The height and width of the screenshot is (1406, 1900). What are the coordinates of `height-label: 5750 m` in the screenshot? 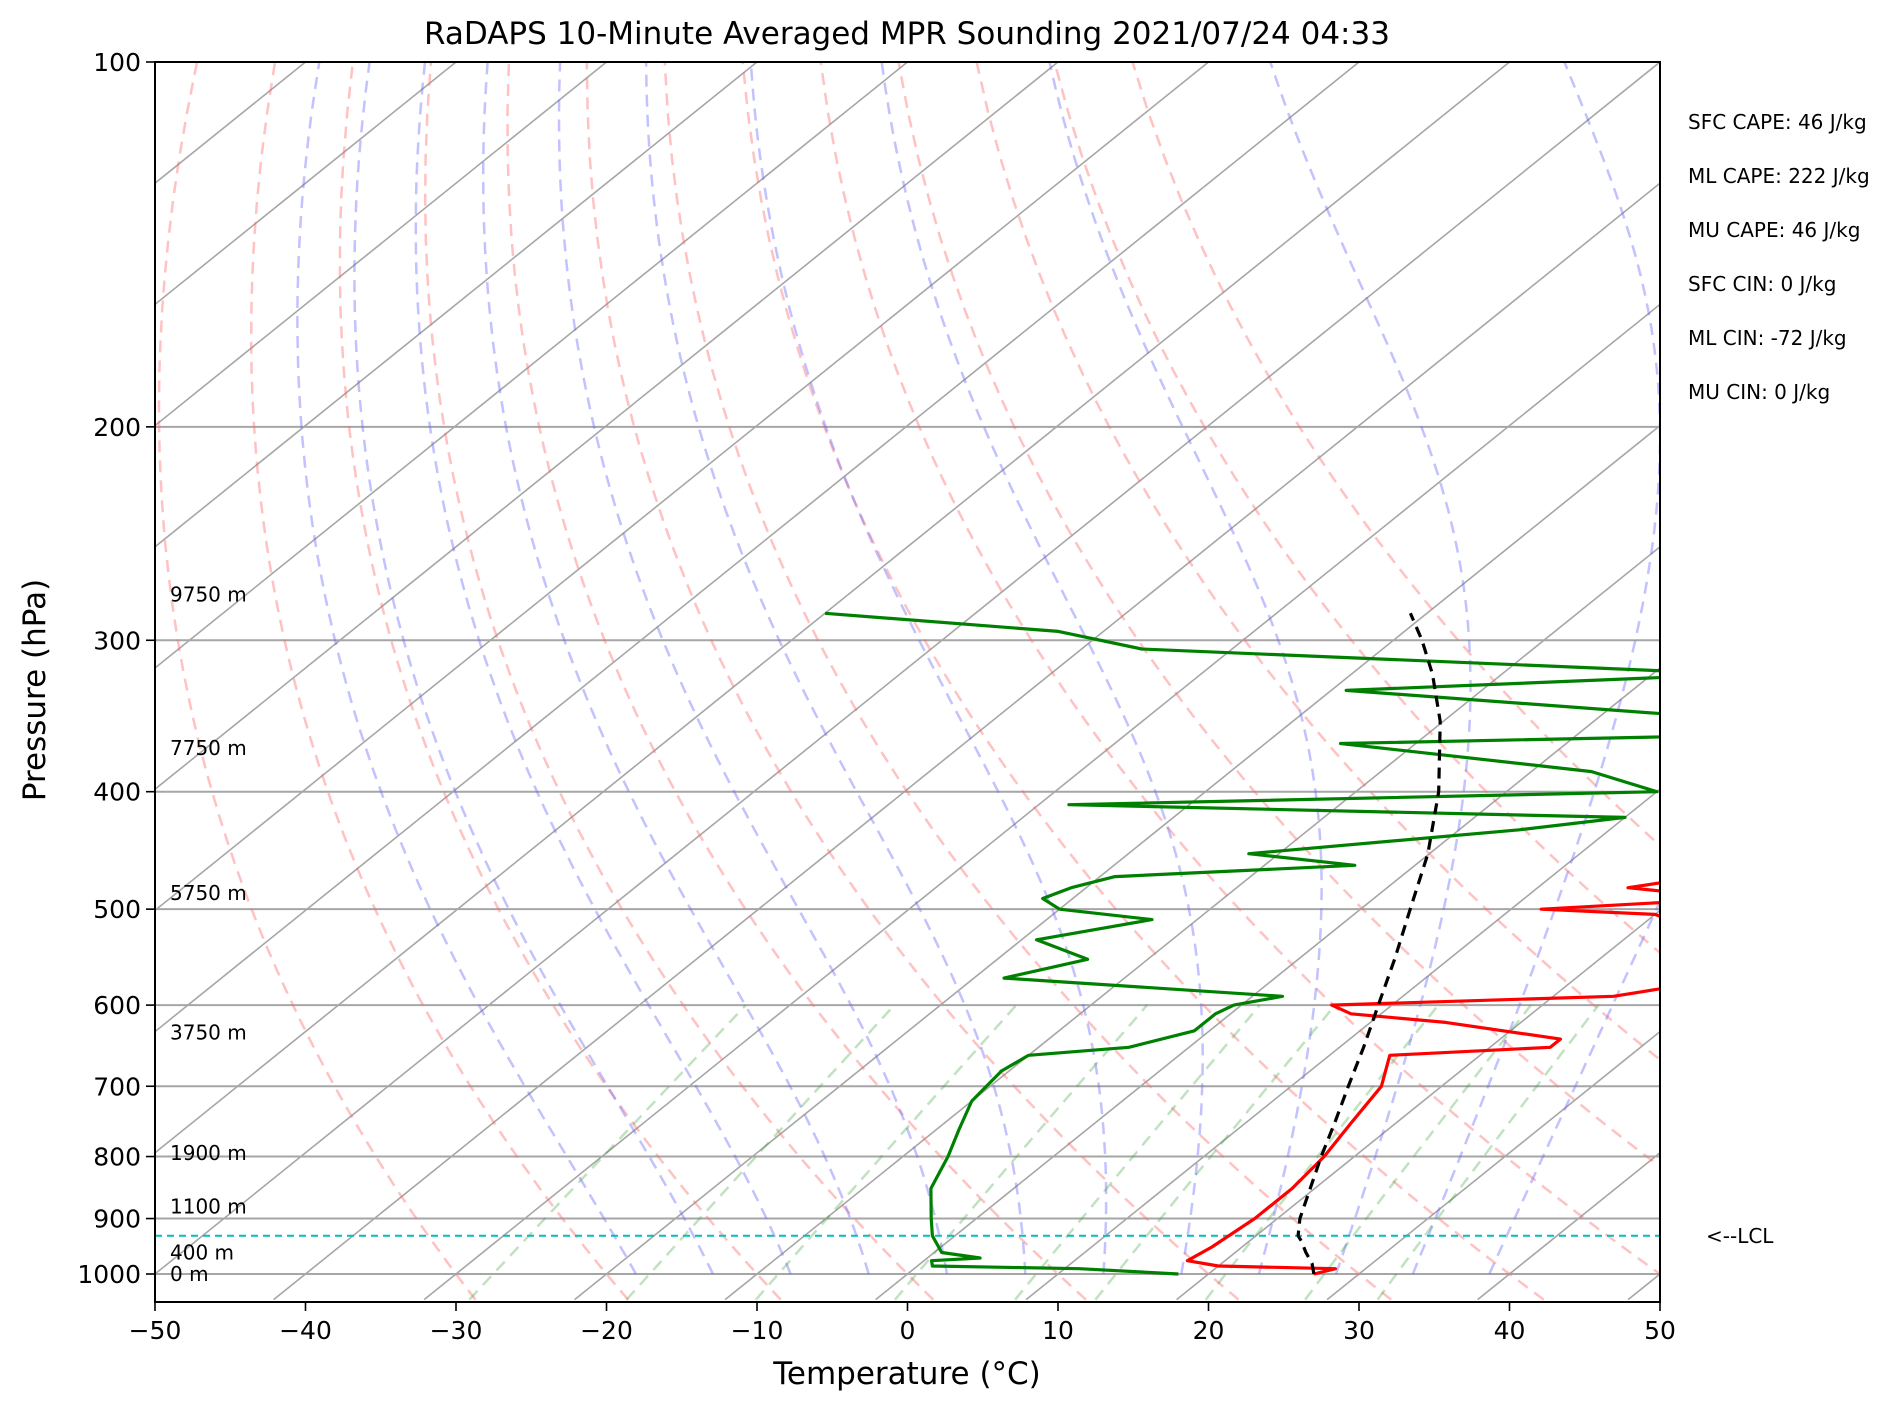 It's located at (208, 893).